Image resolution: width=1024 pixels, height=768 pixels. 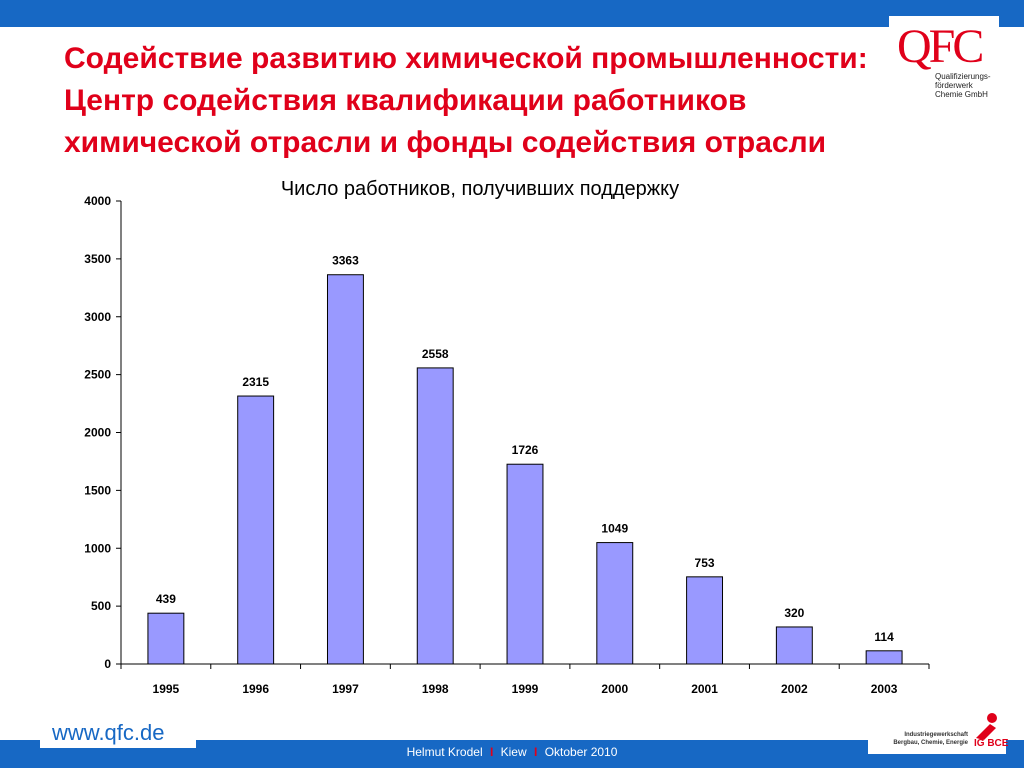 What do you see at coordinates (705, 563) in the screenshot?
I see `data-label-2001: 753` at bounding box center [705, 563].